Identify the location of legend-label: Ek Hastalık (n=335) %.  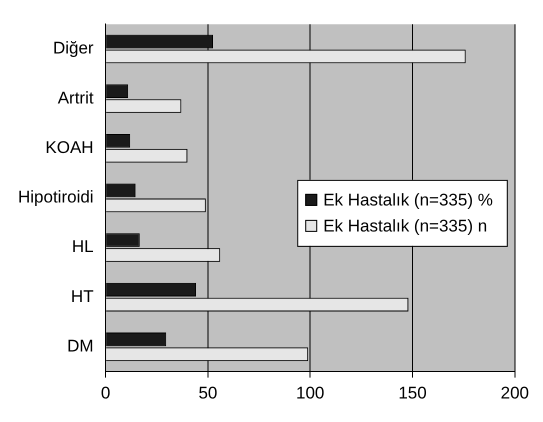
(408, 200).